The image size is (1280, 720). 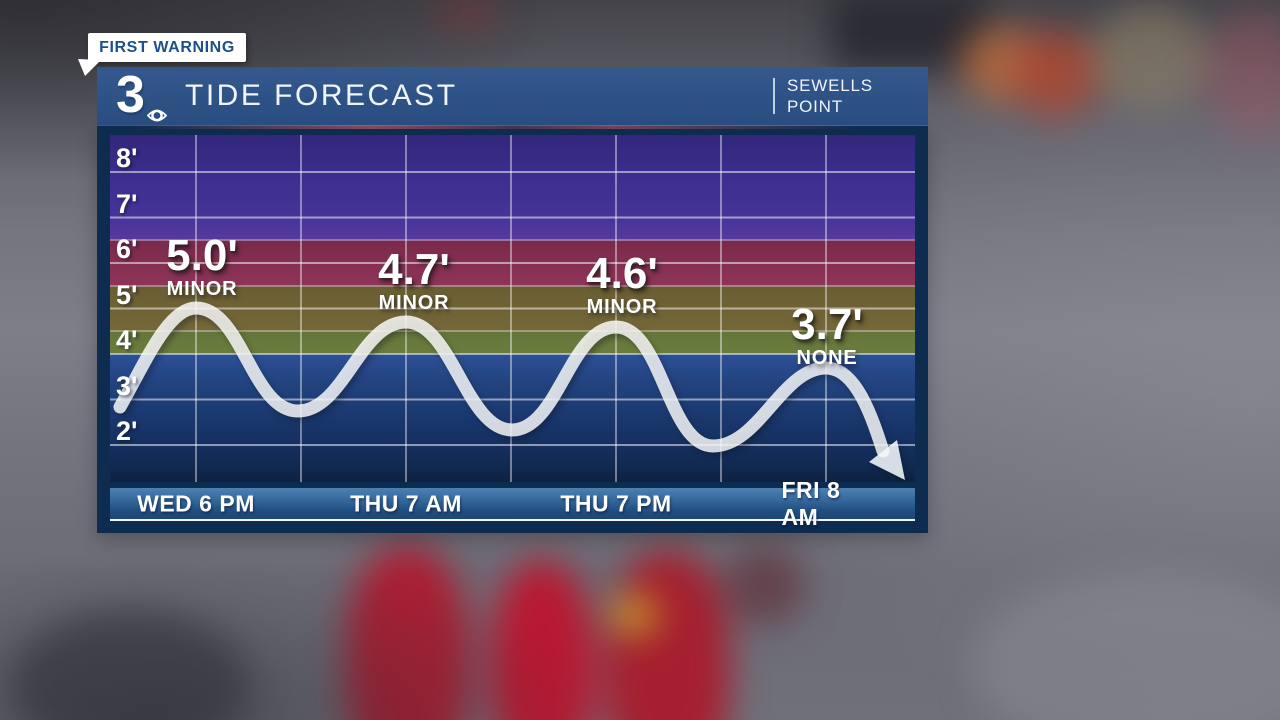 What do you see at coordinates (127, 340) in the screenshot?
I see `ytick-4ft: 4'` at bounding box center [127, 340].